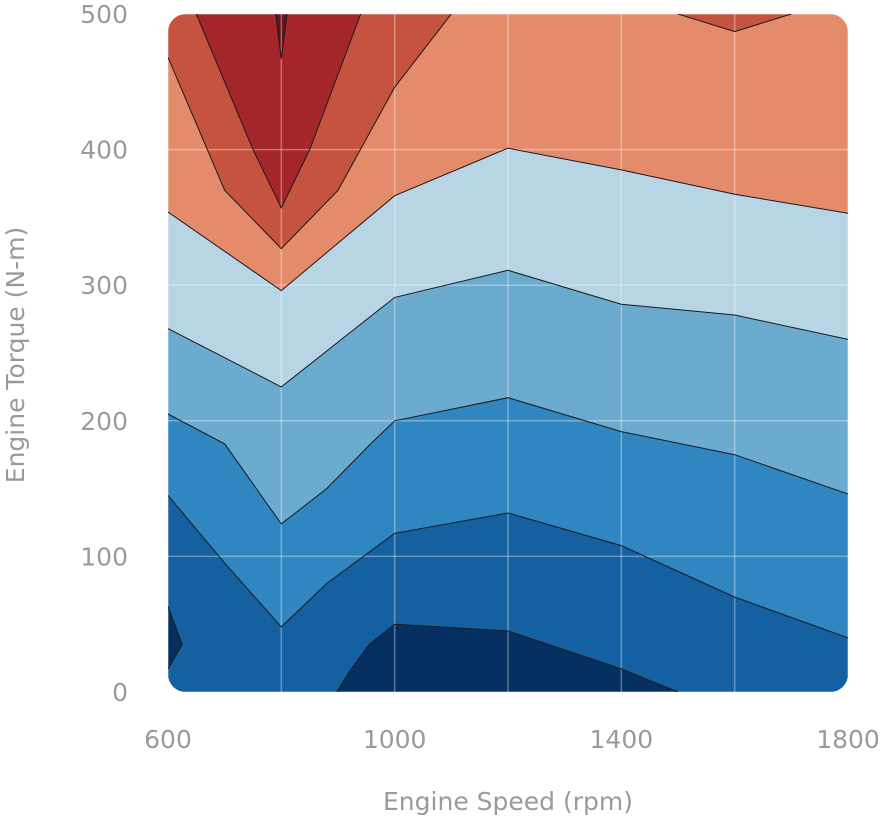 This screenshot has width=880, height=827. What do you see at coordinates (104, 421) in the screenshot?
I see `y-tick-label: 200` at bounding box center [104, 421].